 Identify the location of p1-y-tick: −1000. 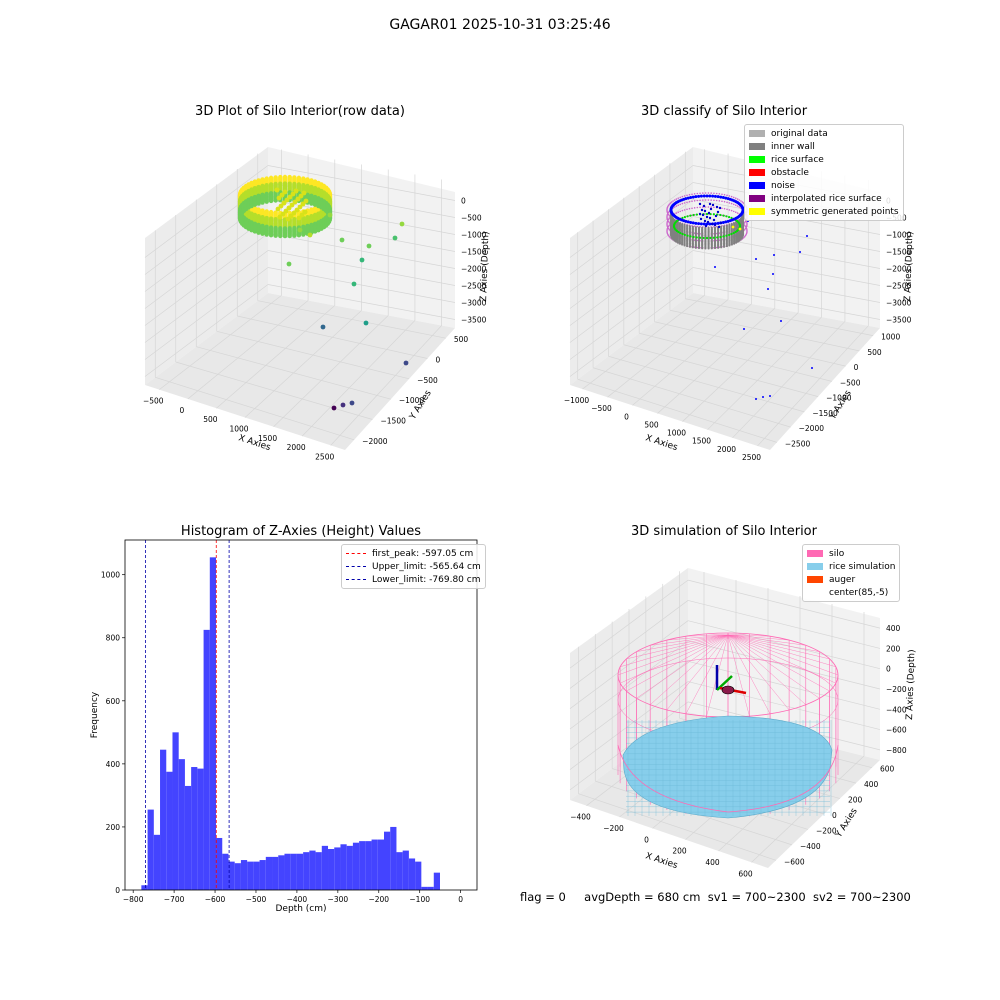
(412, 400).